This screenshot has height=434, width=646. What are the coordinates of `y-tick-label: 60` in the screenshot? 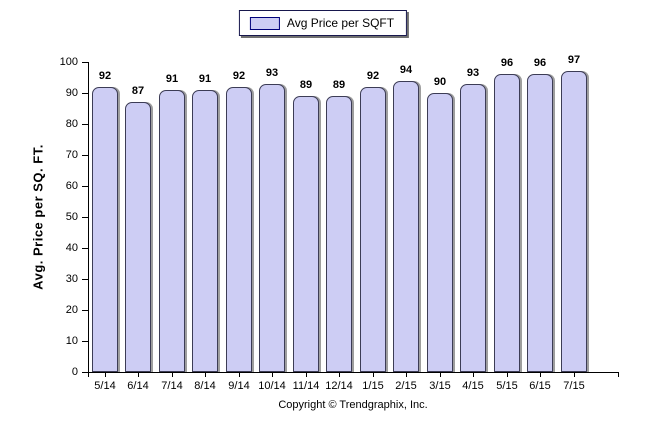 It's located at (71, 186).